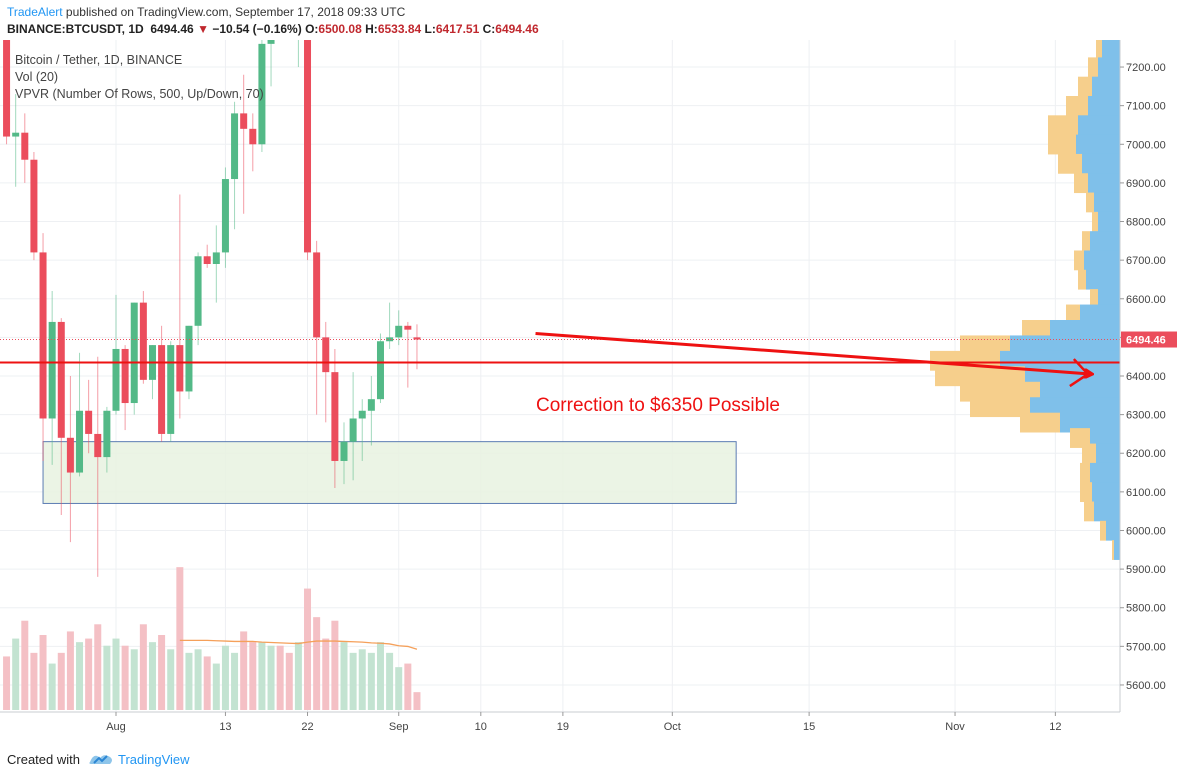  Describe the element at coordinates (1025, 300) in the screenshot. I see `volume-profile` at that location.